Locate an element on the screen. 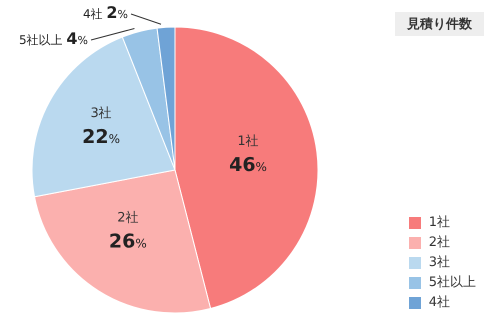  data-label: 46% is located at coordinates (248, 165).